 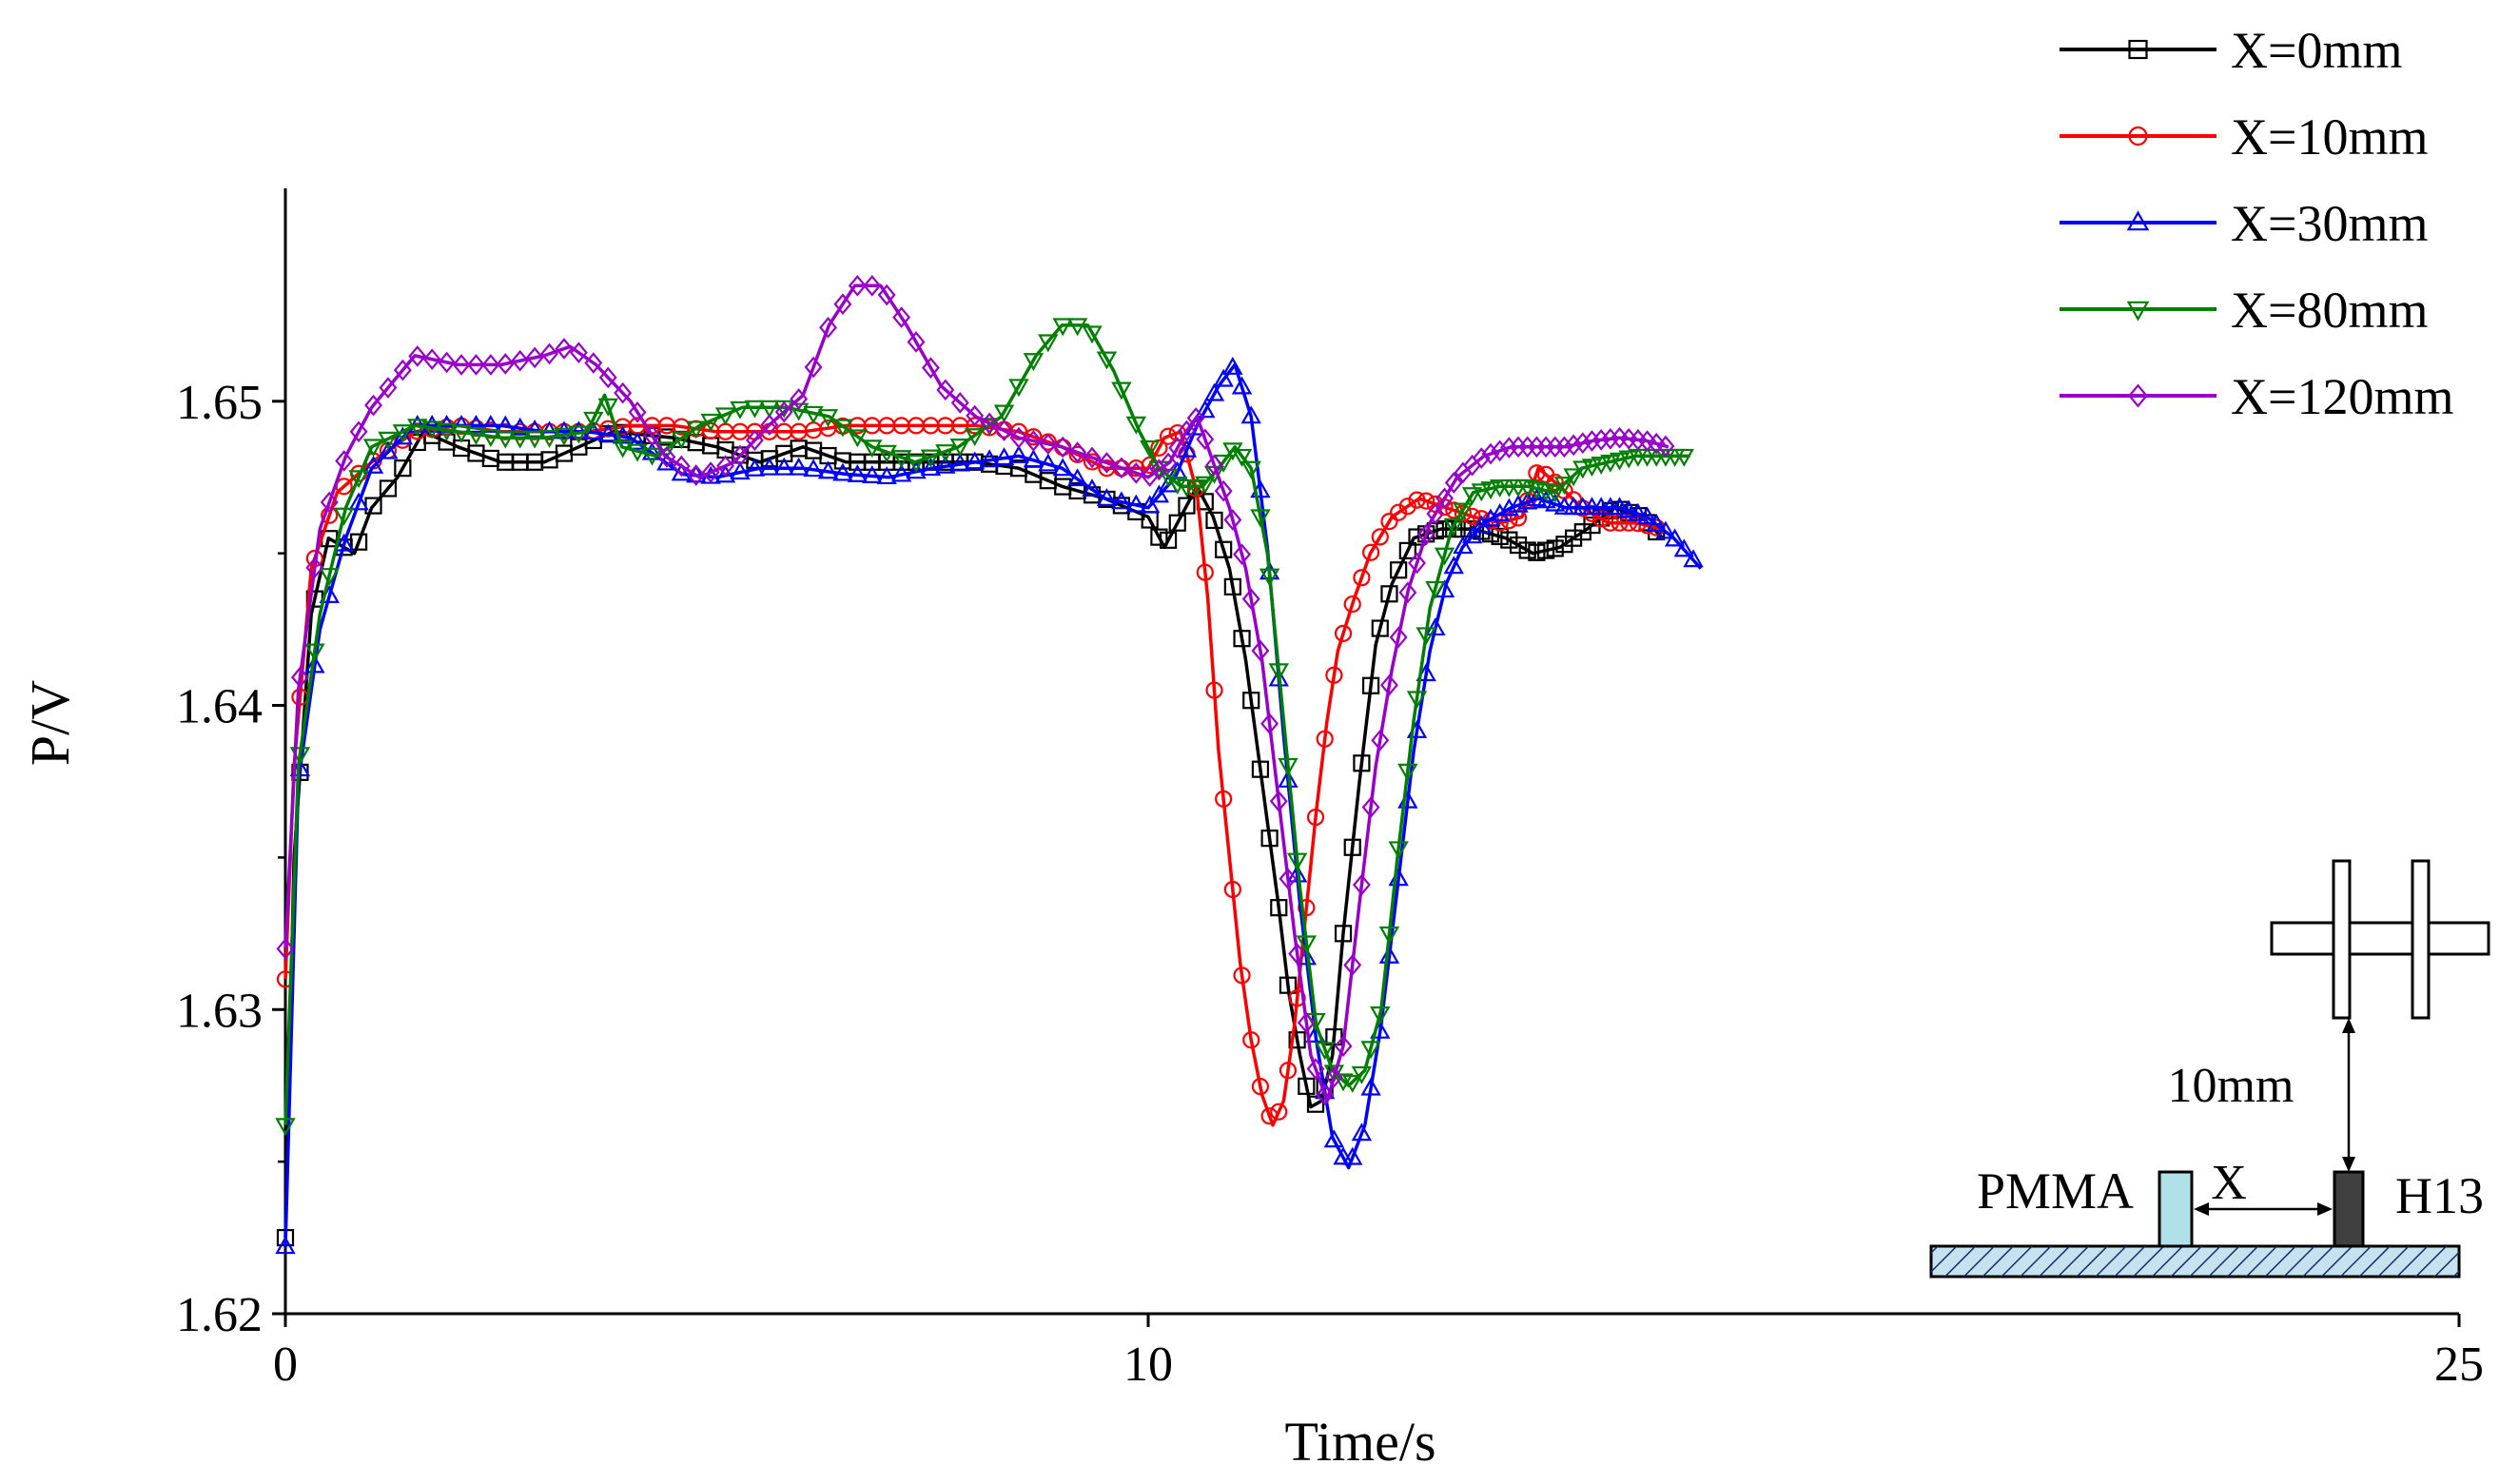 I want to click on x-tick-label: 25, so click(x=2459, y=1365).